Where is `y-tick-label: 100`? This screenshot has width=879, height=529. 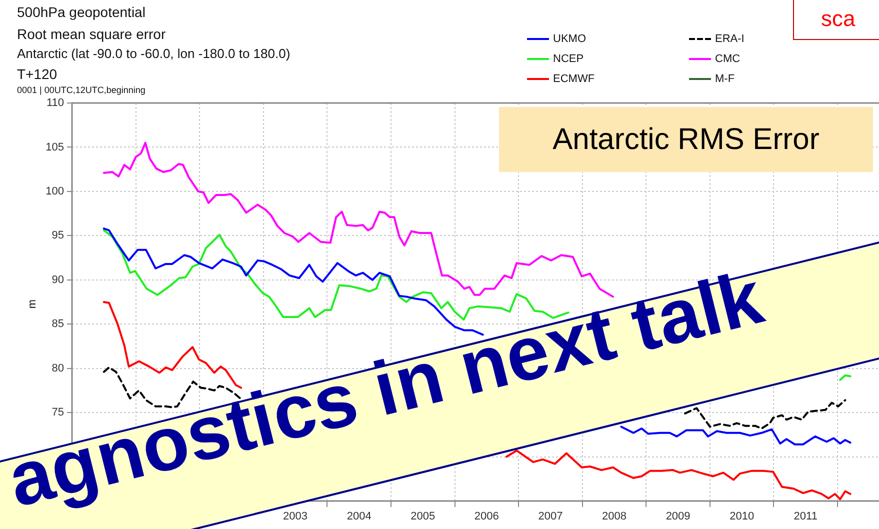
y-tick-label: 100 is located at coordinates (55, 191).